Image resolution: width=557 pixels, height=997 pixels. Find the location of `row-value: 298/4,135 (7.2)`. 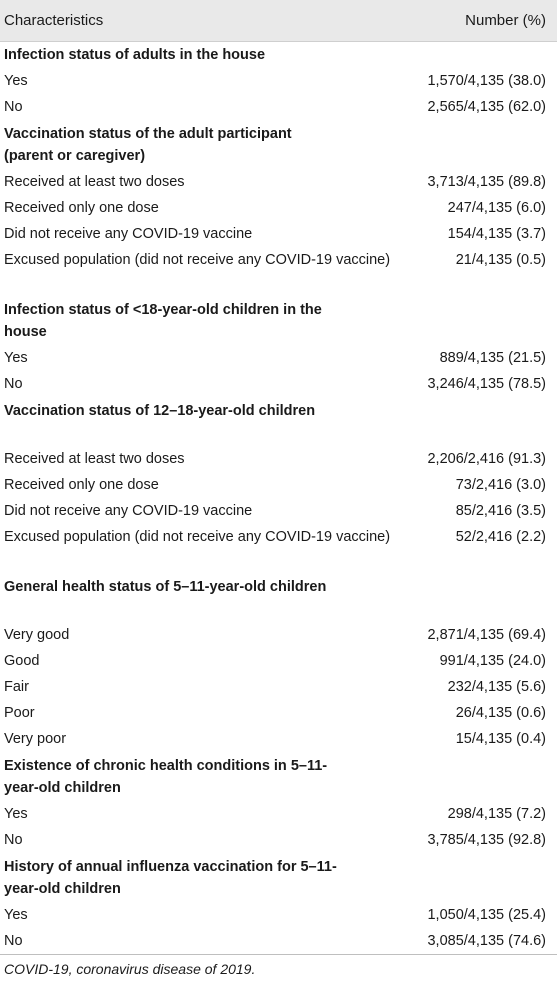

row-value: 298/4,135 (7.2) is located at coordinates (496, 814).